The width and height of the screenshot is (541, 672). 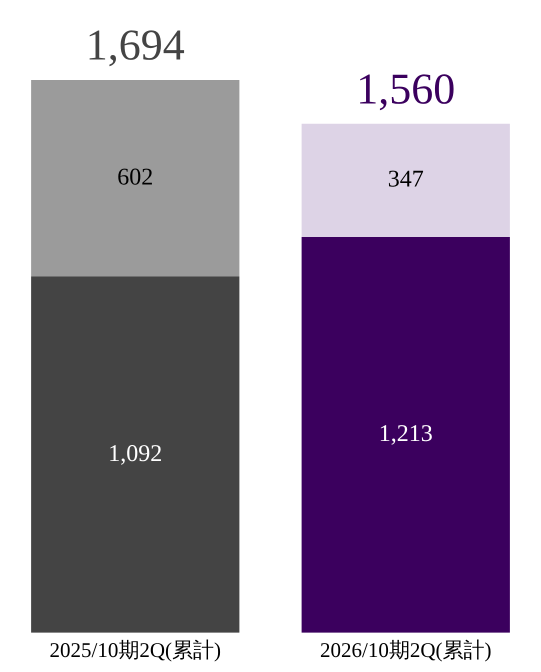 What do you see at coordinates (406, 89) in the screenshot?
I see `total-label: 1,560` at bounding box center [406, 89].